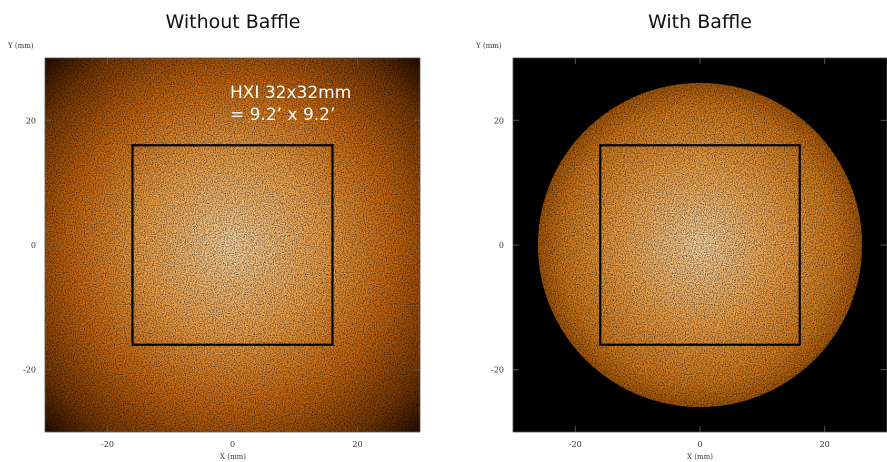 Image resolution: width=887 pixels, height=462 pixels. I want to click on panel-title: With Baffle, so click(700, 22).